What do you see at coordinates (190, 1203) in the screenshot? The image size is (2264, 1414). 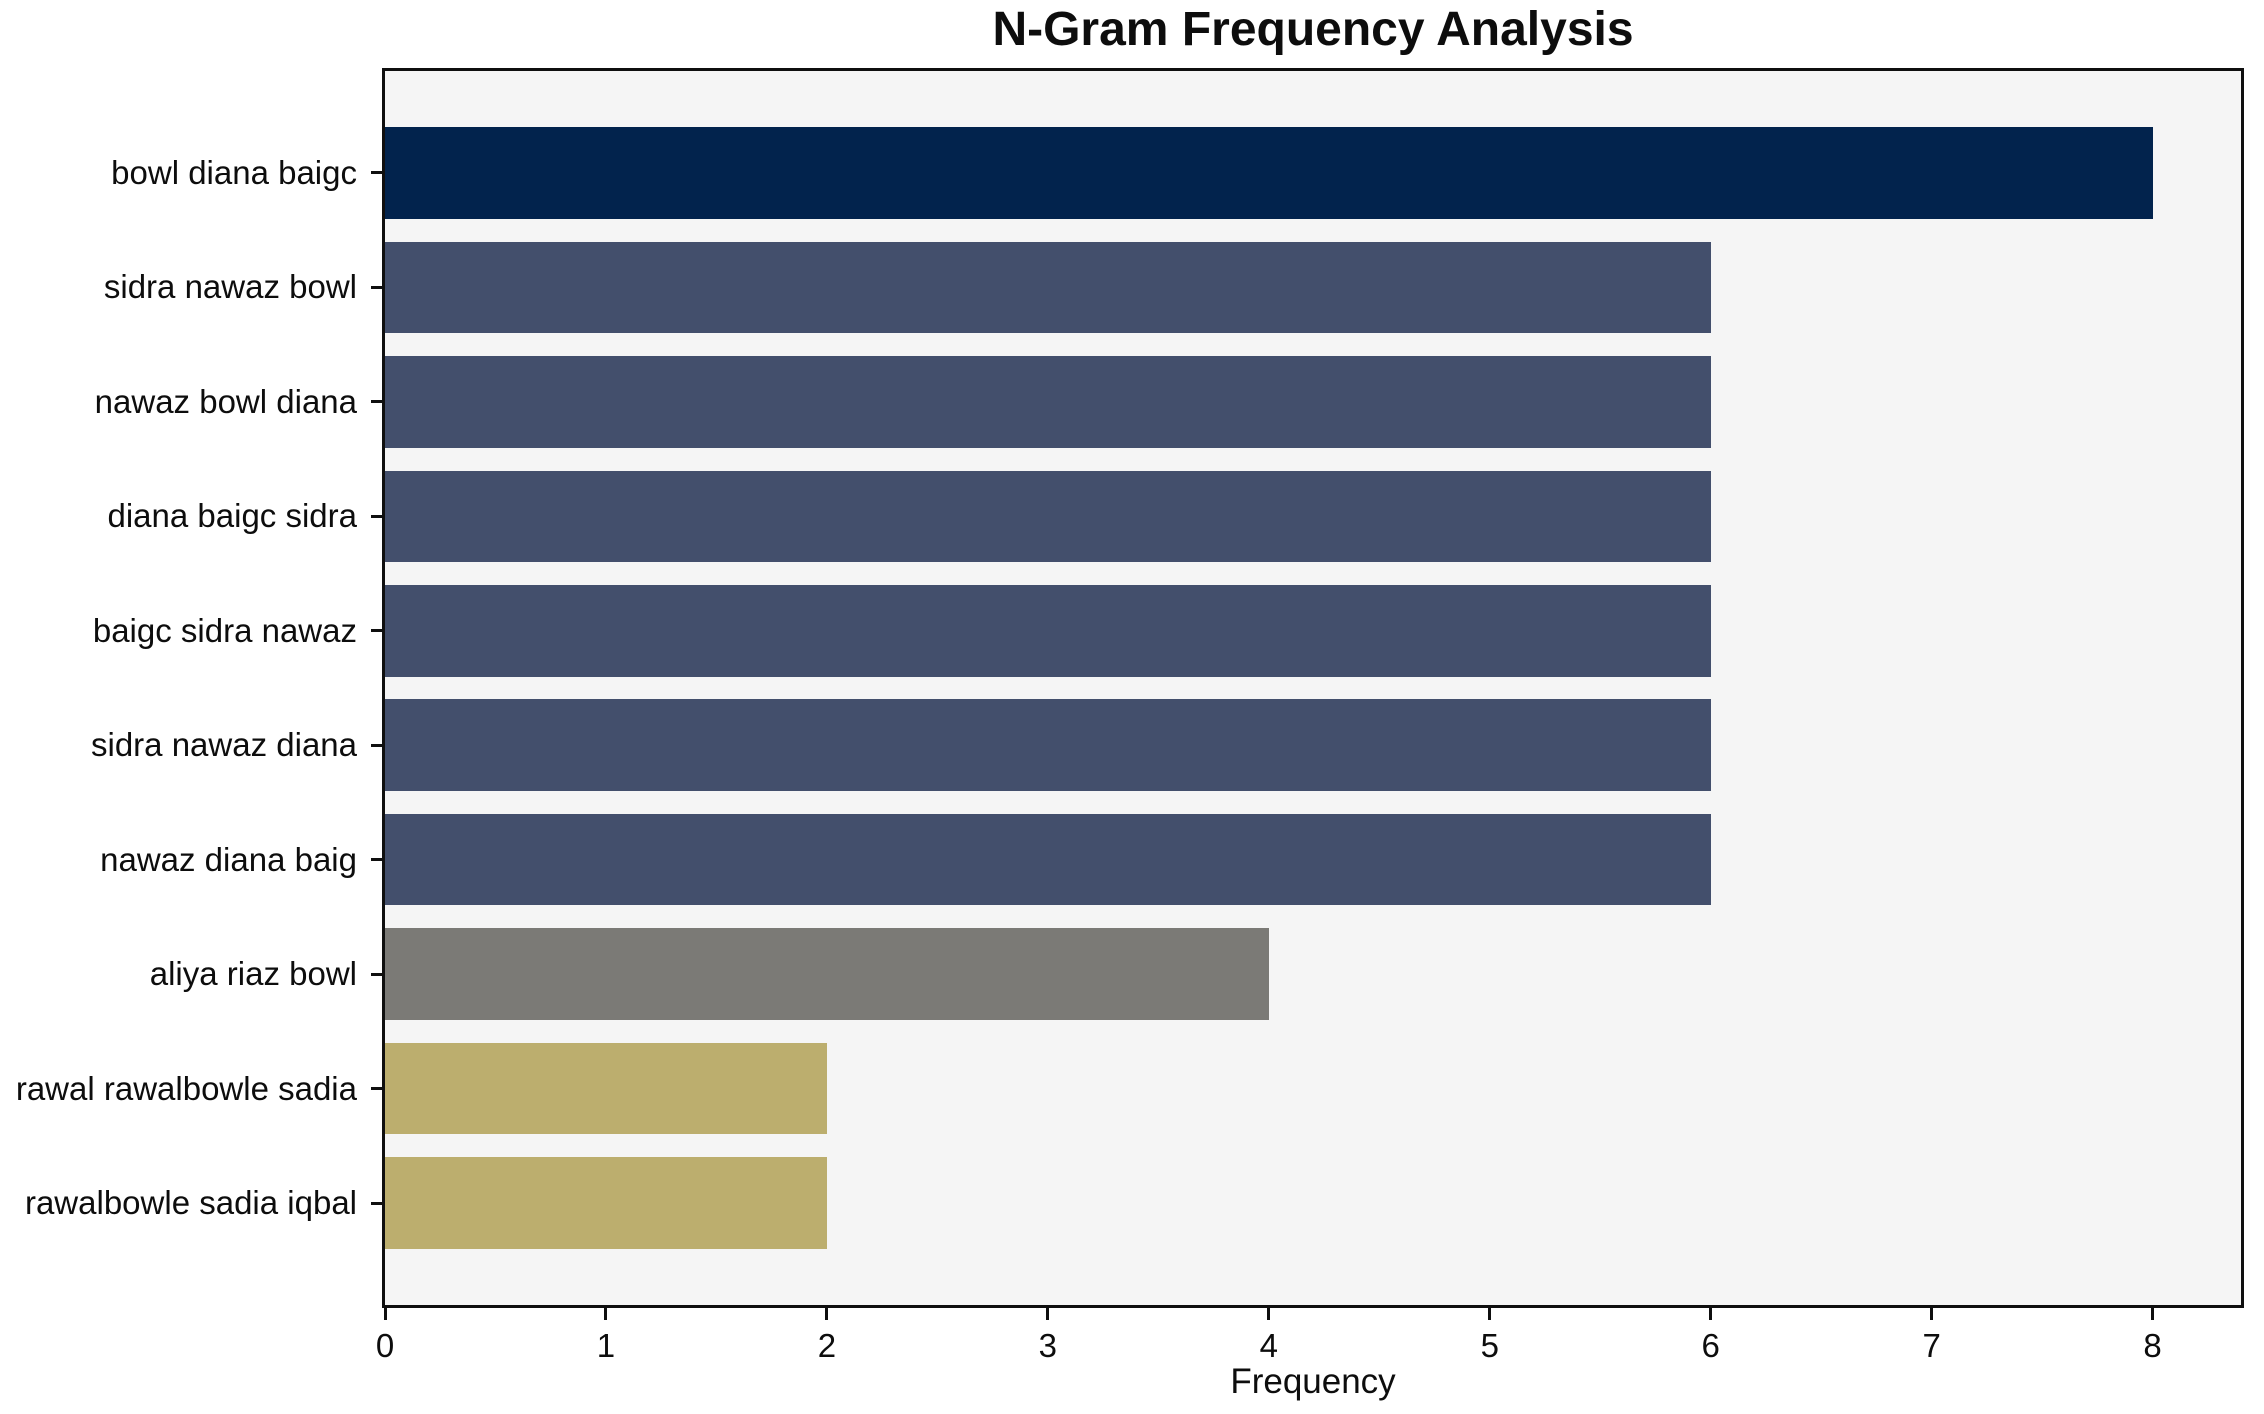 I see `y-tick-label: rawalbowle sadia iqbal` at bounding box center [190, 1203].